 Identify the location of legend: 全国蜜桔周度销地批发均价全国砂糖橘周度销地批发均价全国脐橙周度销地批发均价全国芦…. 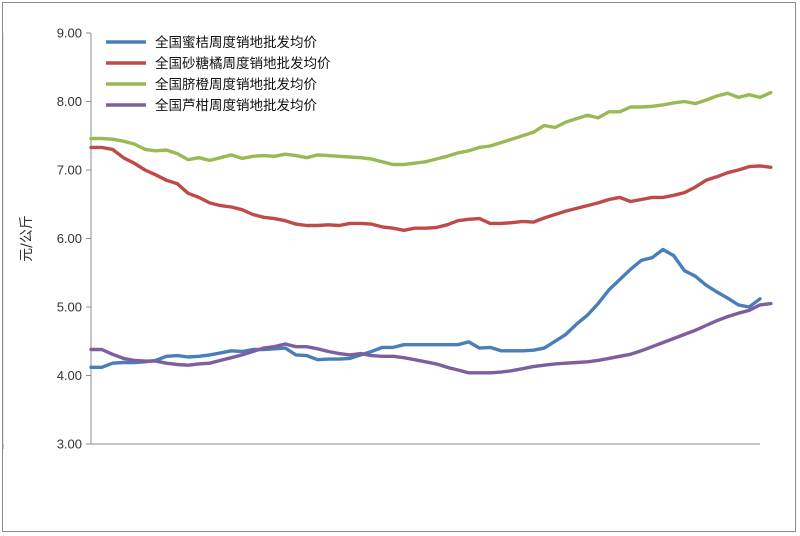
(218, 74).